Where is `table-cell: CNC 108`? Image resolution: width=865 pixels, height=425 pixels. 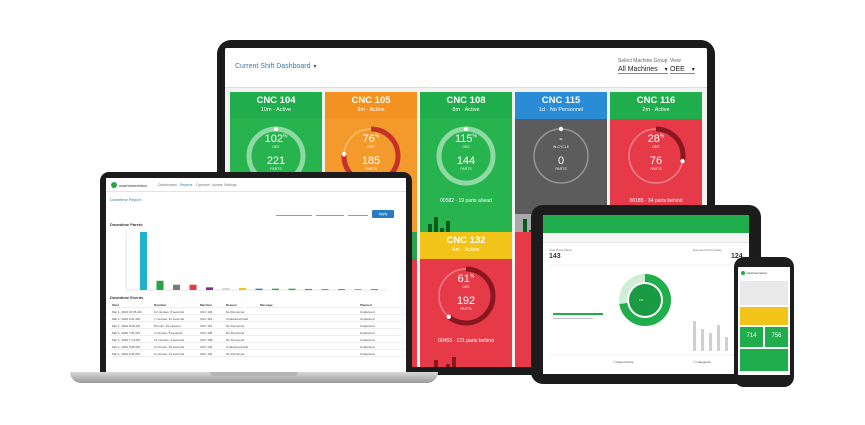
table-cell: CNC 108 is located at coordinates (206, 340).